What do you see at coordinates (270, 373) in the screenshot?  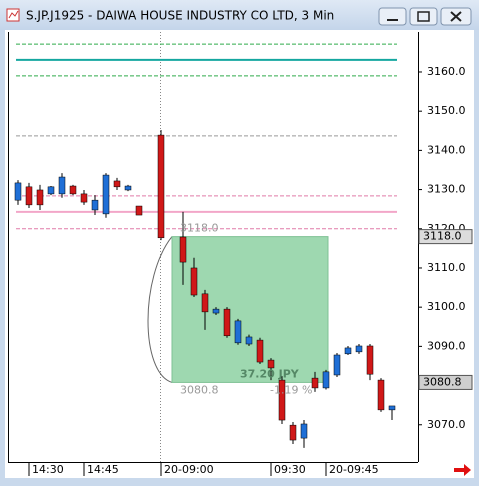 I see `measure-change-label: 37.20 JPY` at bounding box center [270, 373].